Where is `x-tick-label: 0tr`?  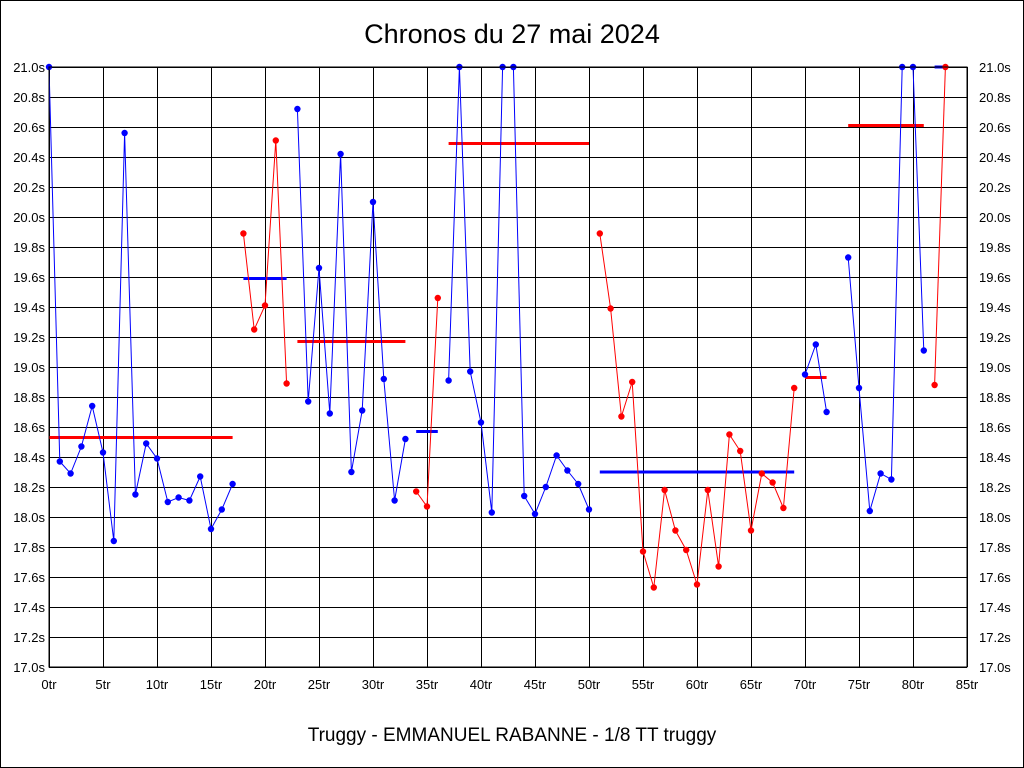
x-tick-label: 0tr is located at coordinates (49, 684).